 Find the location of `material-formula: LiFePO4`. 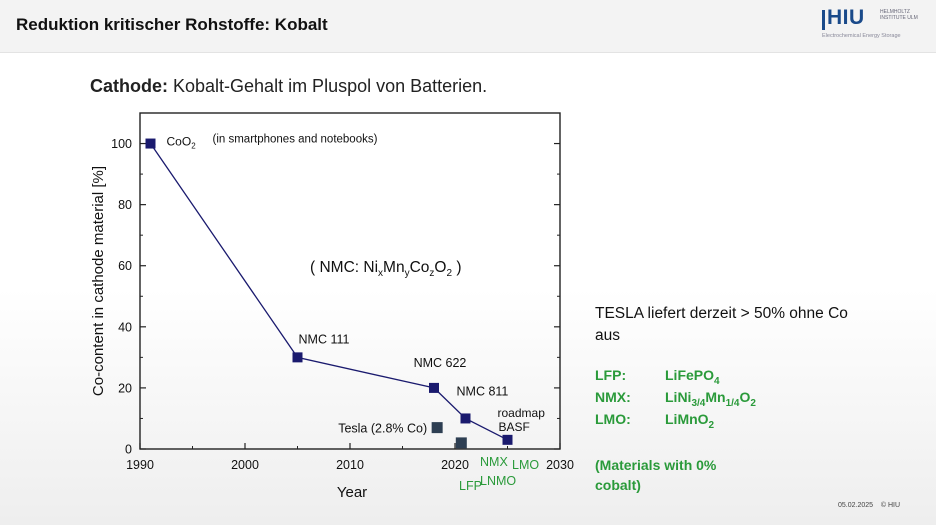

material-formula: LiFePO4 is located at coordinates (692, 377).